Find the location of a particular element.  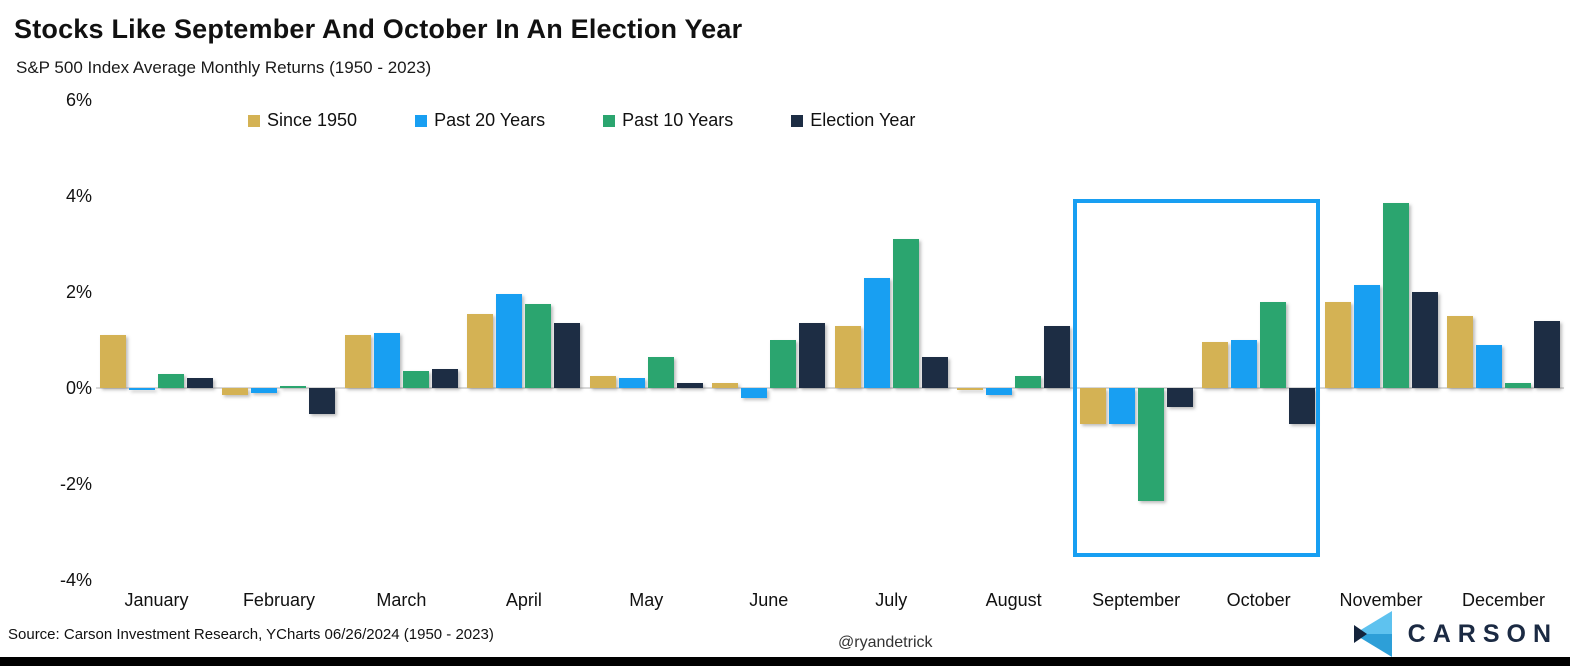

bar-july-past-10-years is located at coordinates (905, 313).